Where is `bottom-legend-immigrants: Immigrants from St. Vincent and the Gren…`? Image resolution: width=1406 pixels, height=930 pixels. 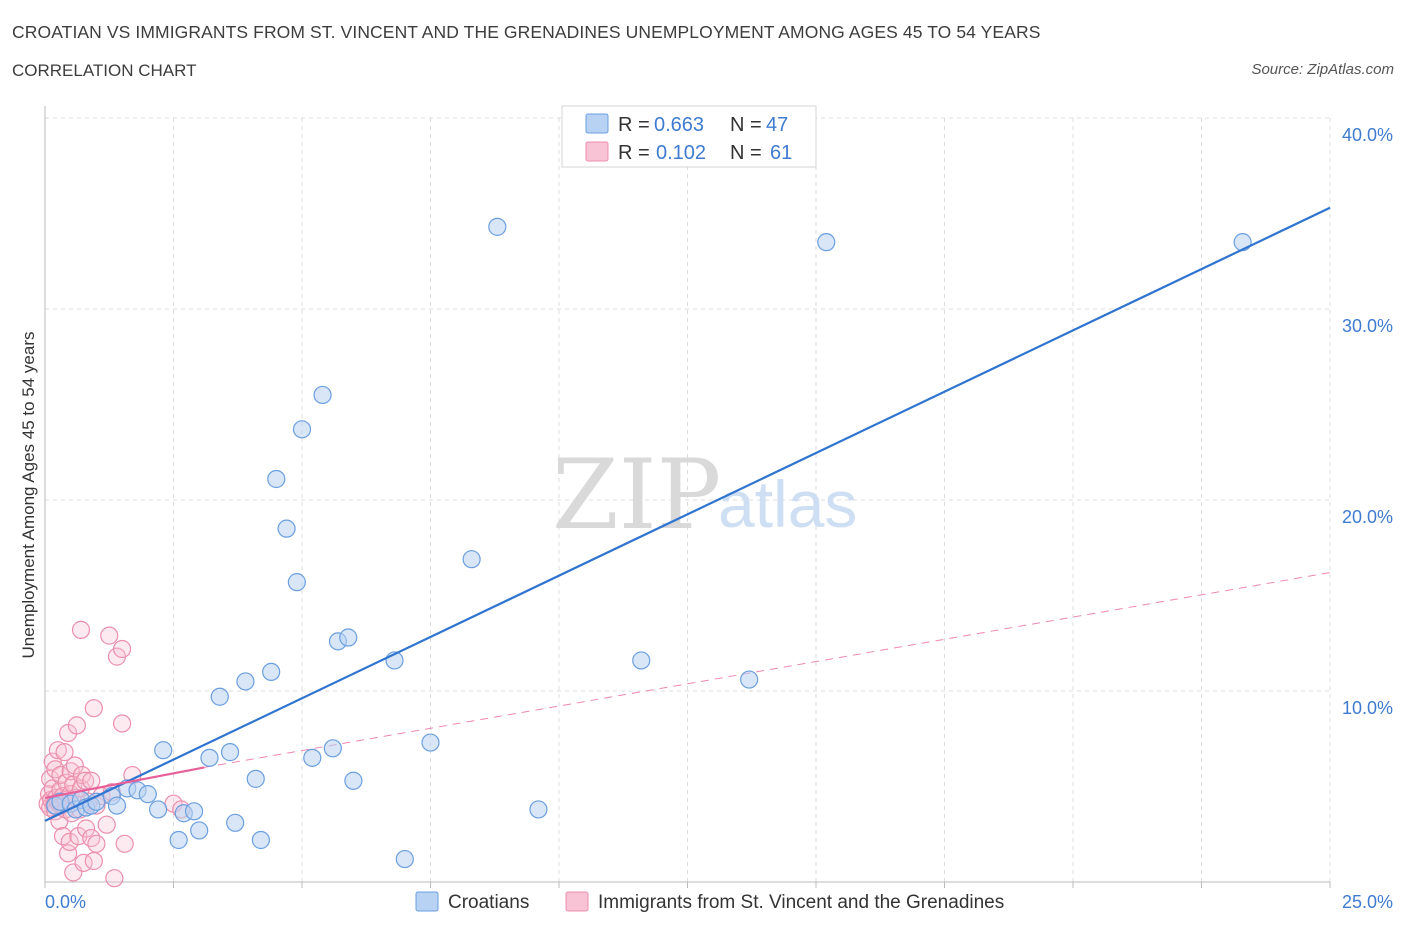
bottom-legend-immigrants: Immigrants from St. Vincent and the Gren… is located at coordinates (801, 902).